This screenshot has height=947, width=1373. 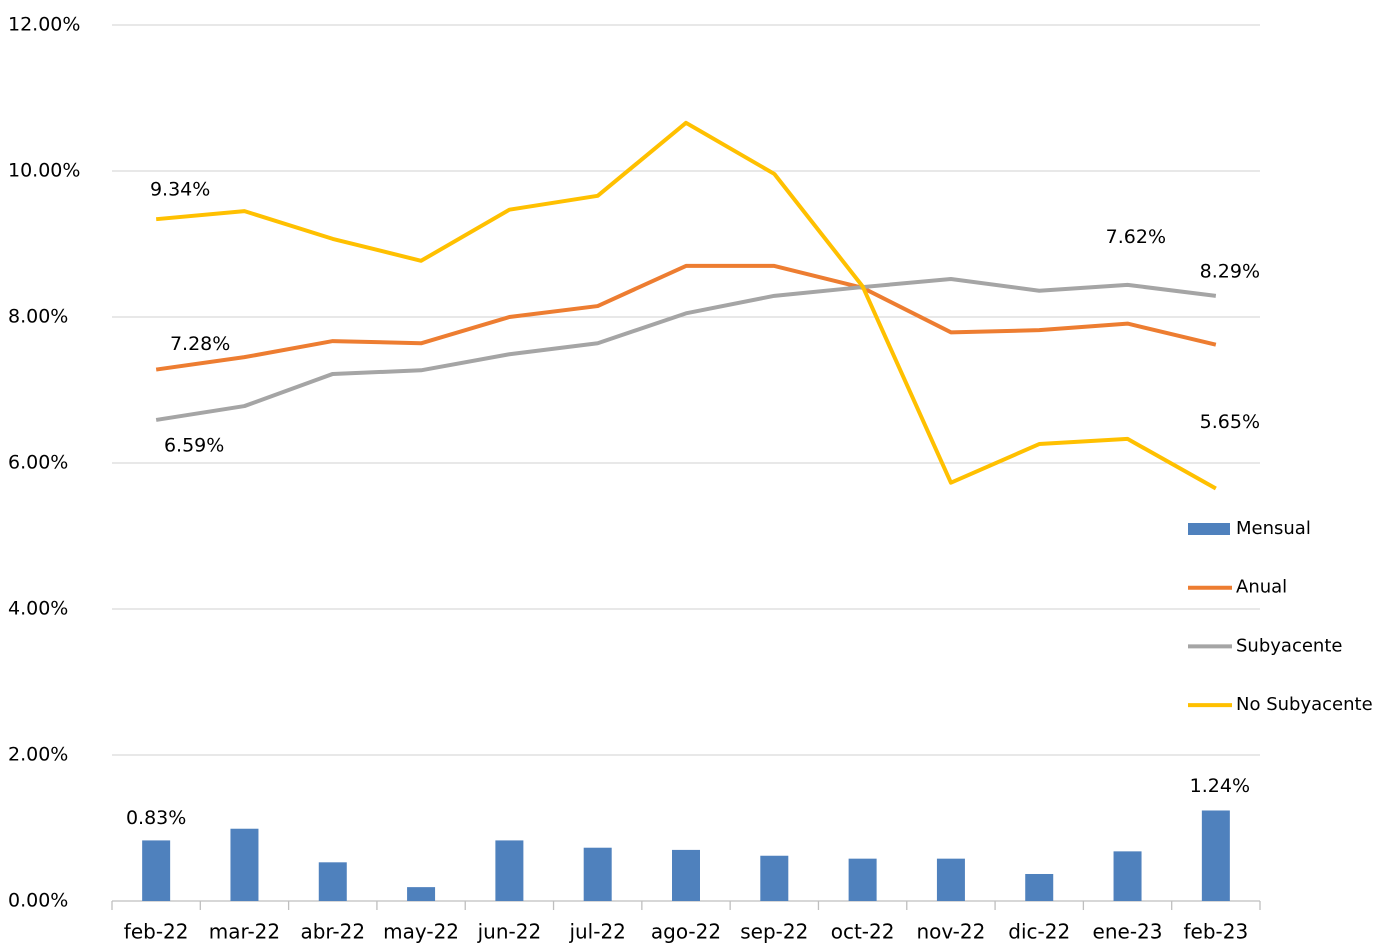 I want to click on data-label: 7.28%, so click(x=200, y=344).